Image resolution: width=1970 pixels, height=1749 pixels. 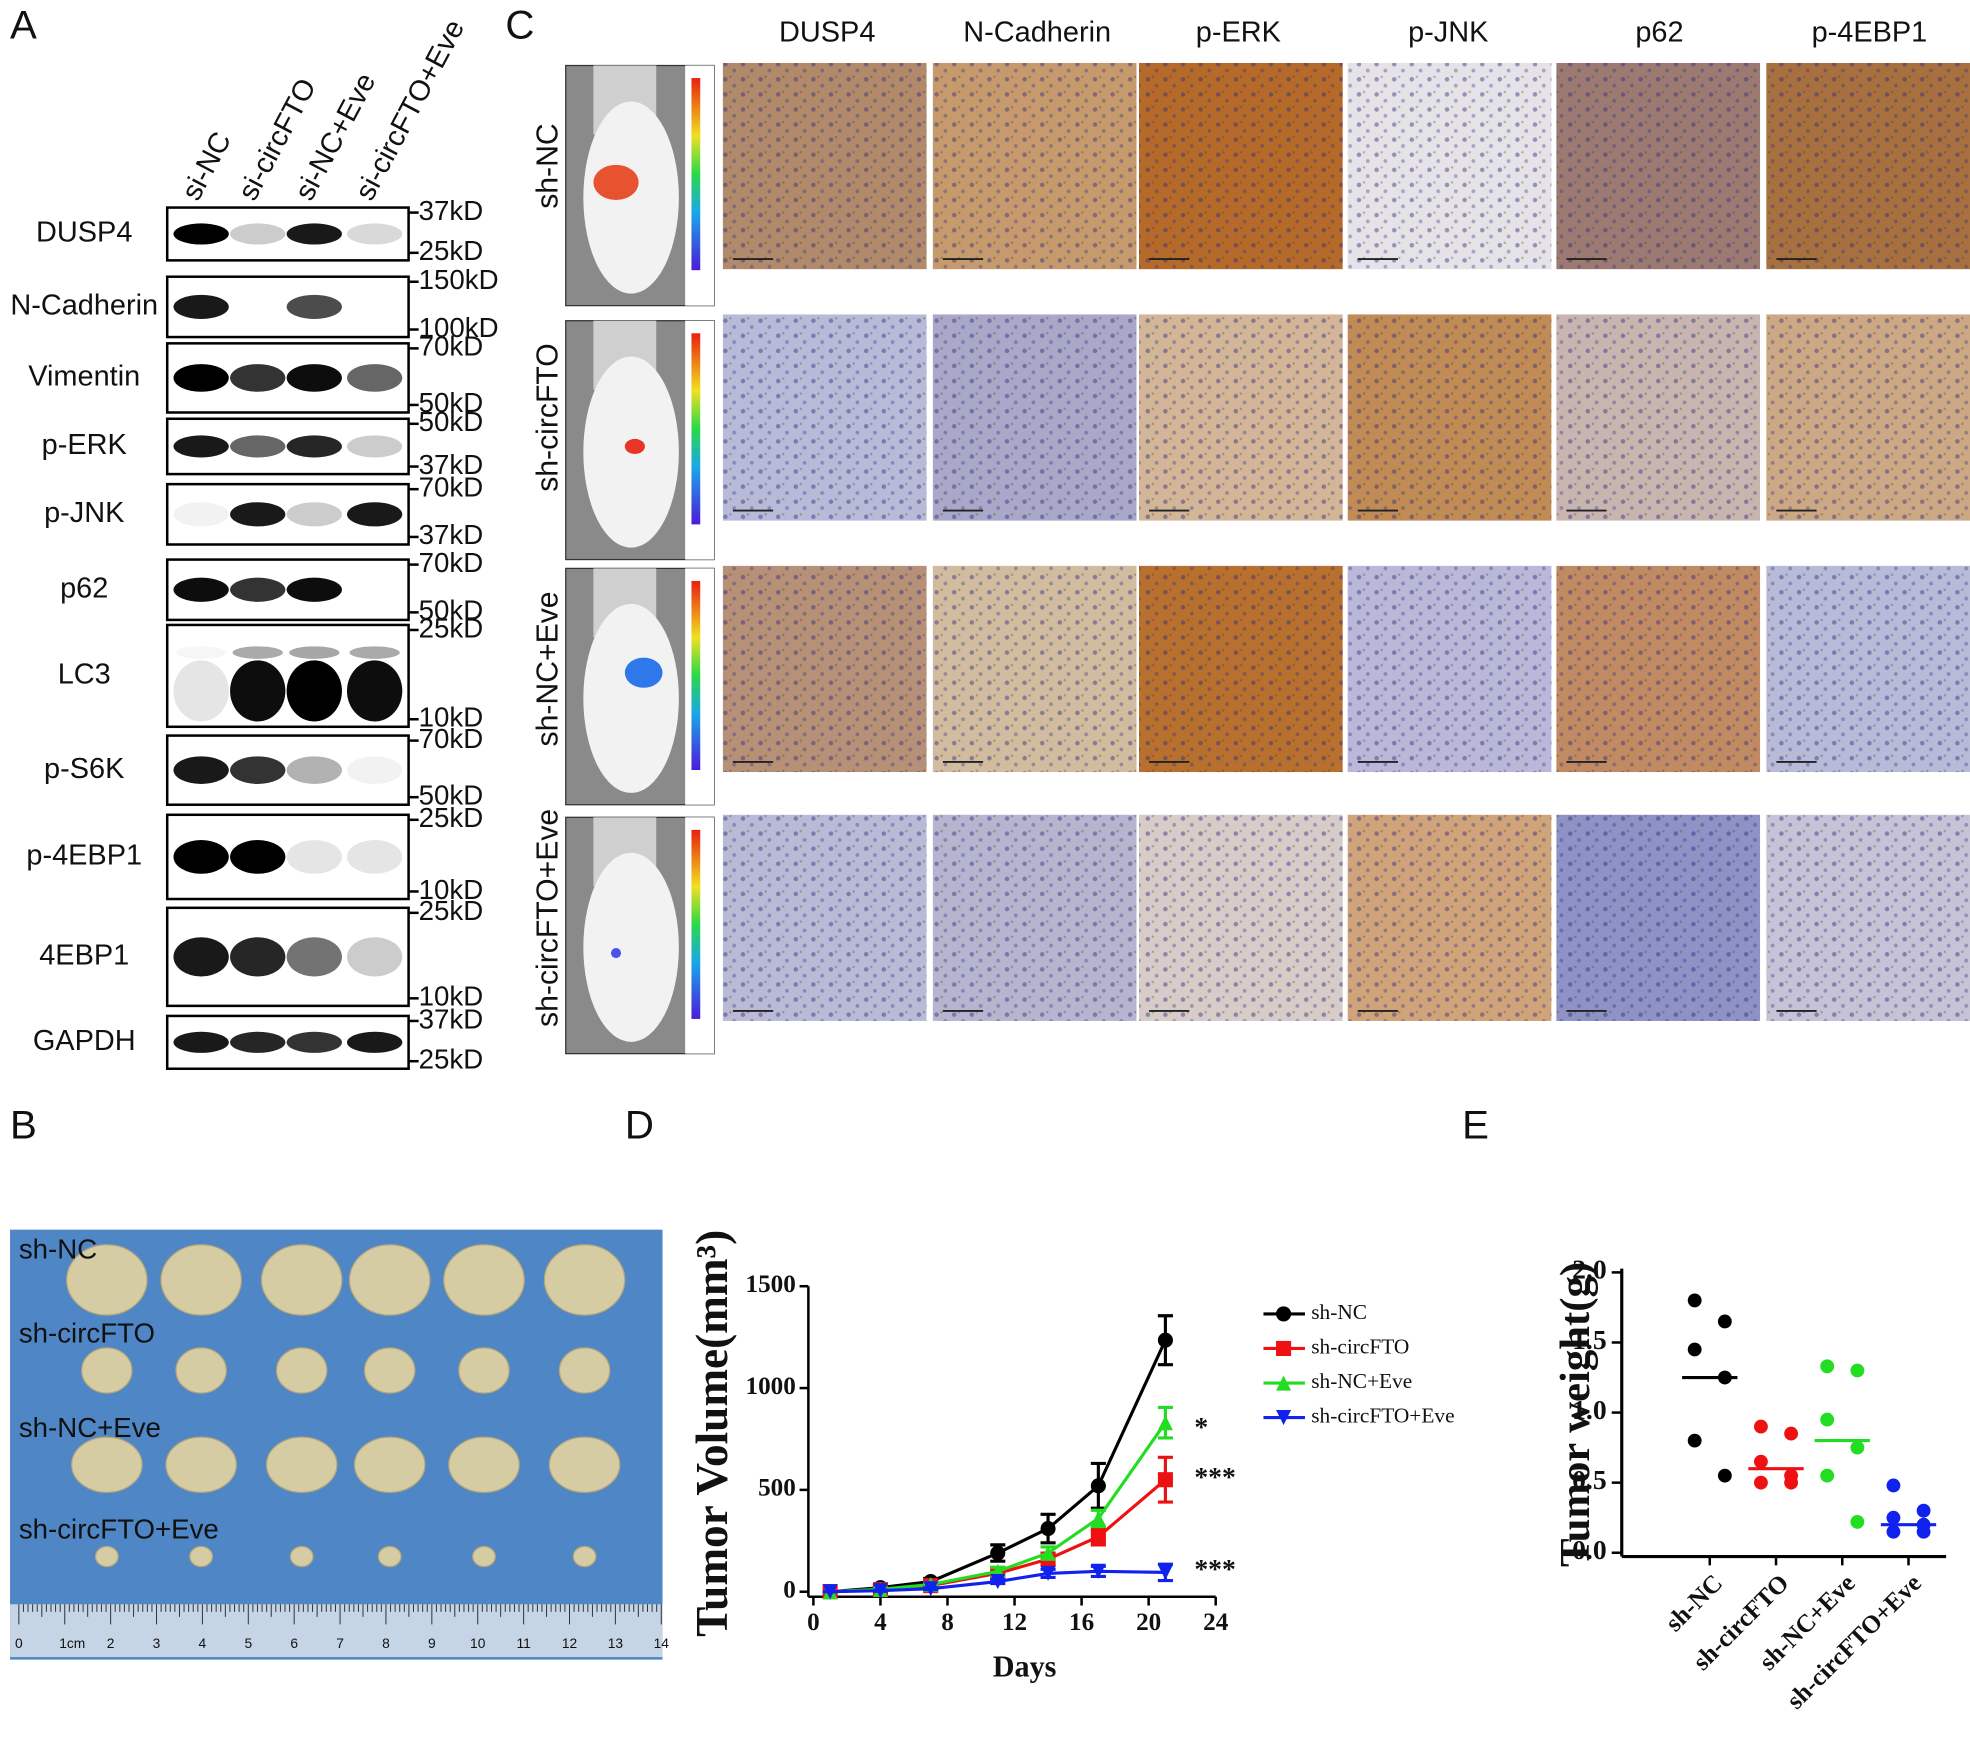 I want to click on ruler-label: 8, so click(x=386, y=1643).